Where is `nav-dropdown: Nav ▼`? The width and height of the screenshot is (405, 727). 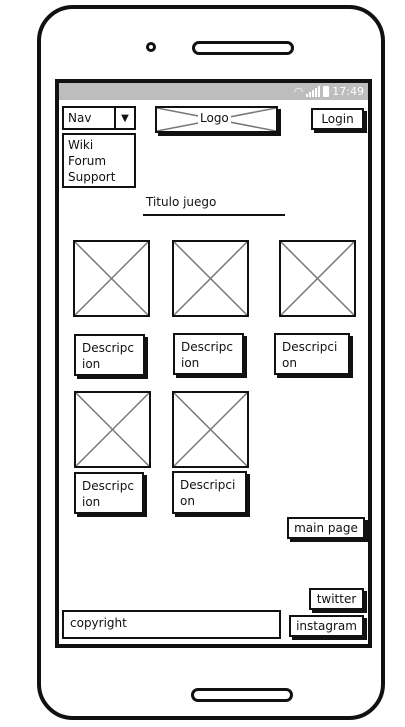 nav-dropdown: Nav ▼ is located at coordinates (99, 118).